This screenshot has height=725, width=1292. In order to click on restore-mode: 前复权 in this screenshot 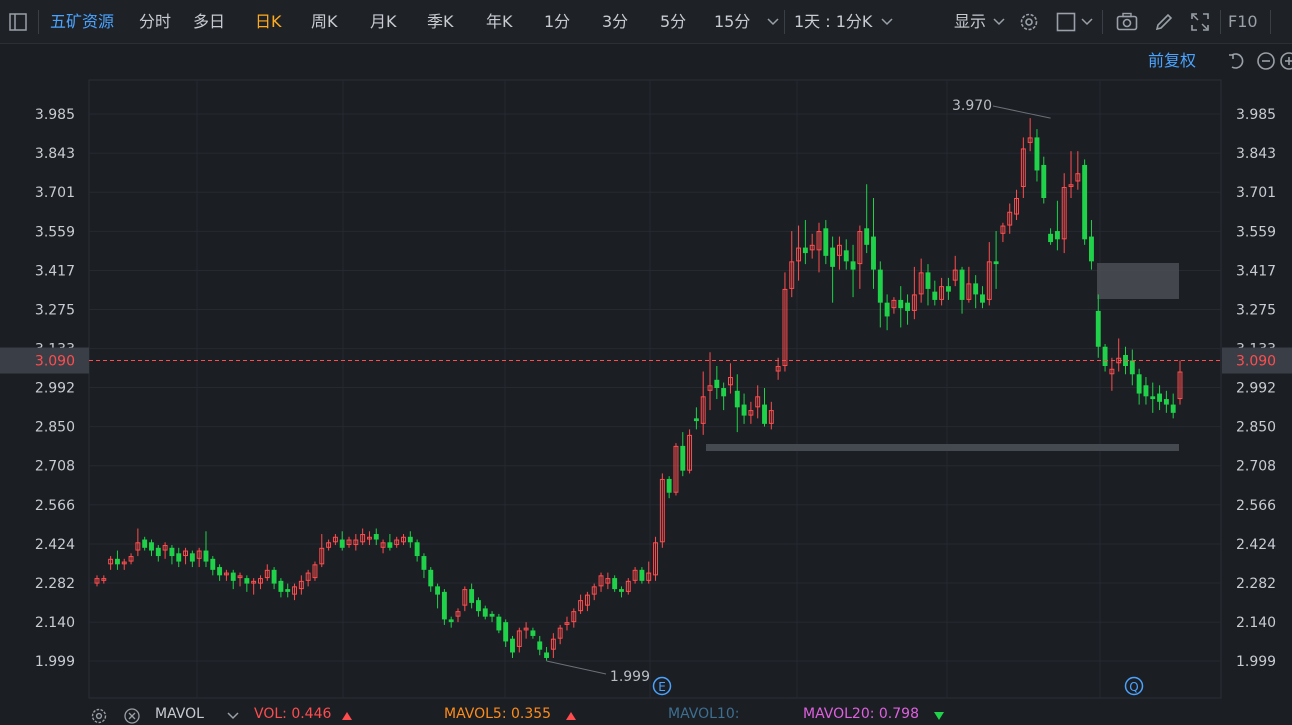, I will do `click(1172, 61)`.